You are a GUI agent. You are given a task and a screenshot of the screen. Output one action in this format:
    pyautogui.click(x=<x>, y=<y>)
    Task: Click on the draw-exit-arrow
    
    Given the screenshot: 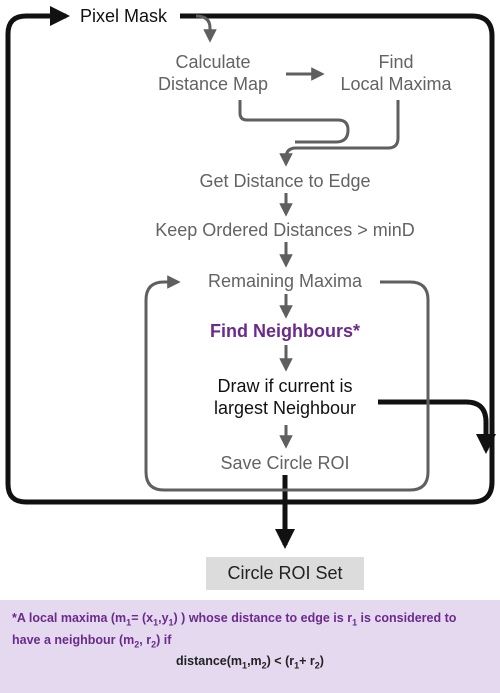 What is the action you would take?
    pyautogui.click(x=437, y=426)
    